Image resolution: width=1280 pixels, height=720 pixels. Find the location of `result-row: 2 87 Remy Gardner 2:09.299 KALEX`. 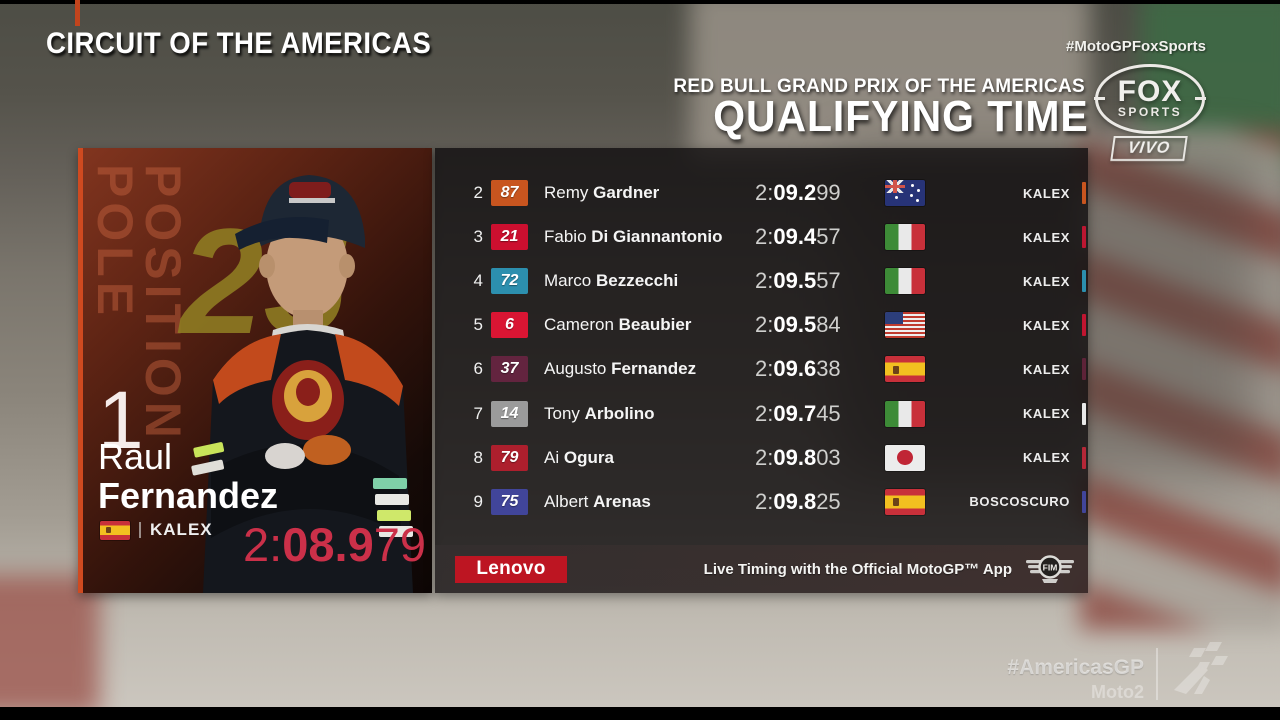

result-row: 2 87 Remy Gardner 2:09.299 KALEX is located at coordinates (761, 193).